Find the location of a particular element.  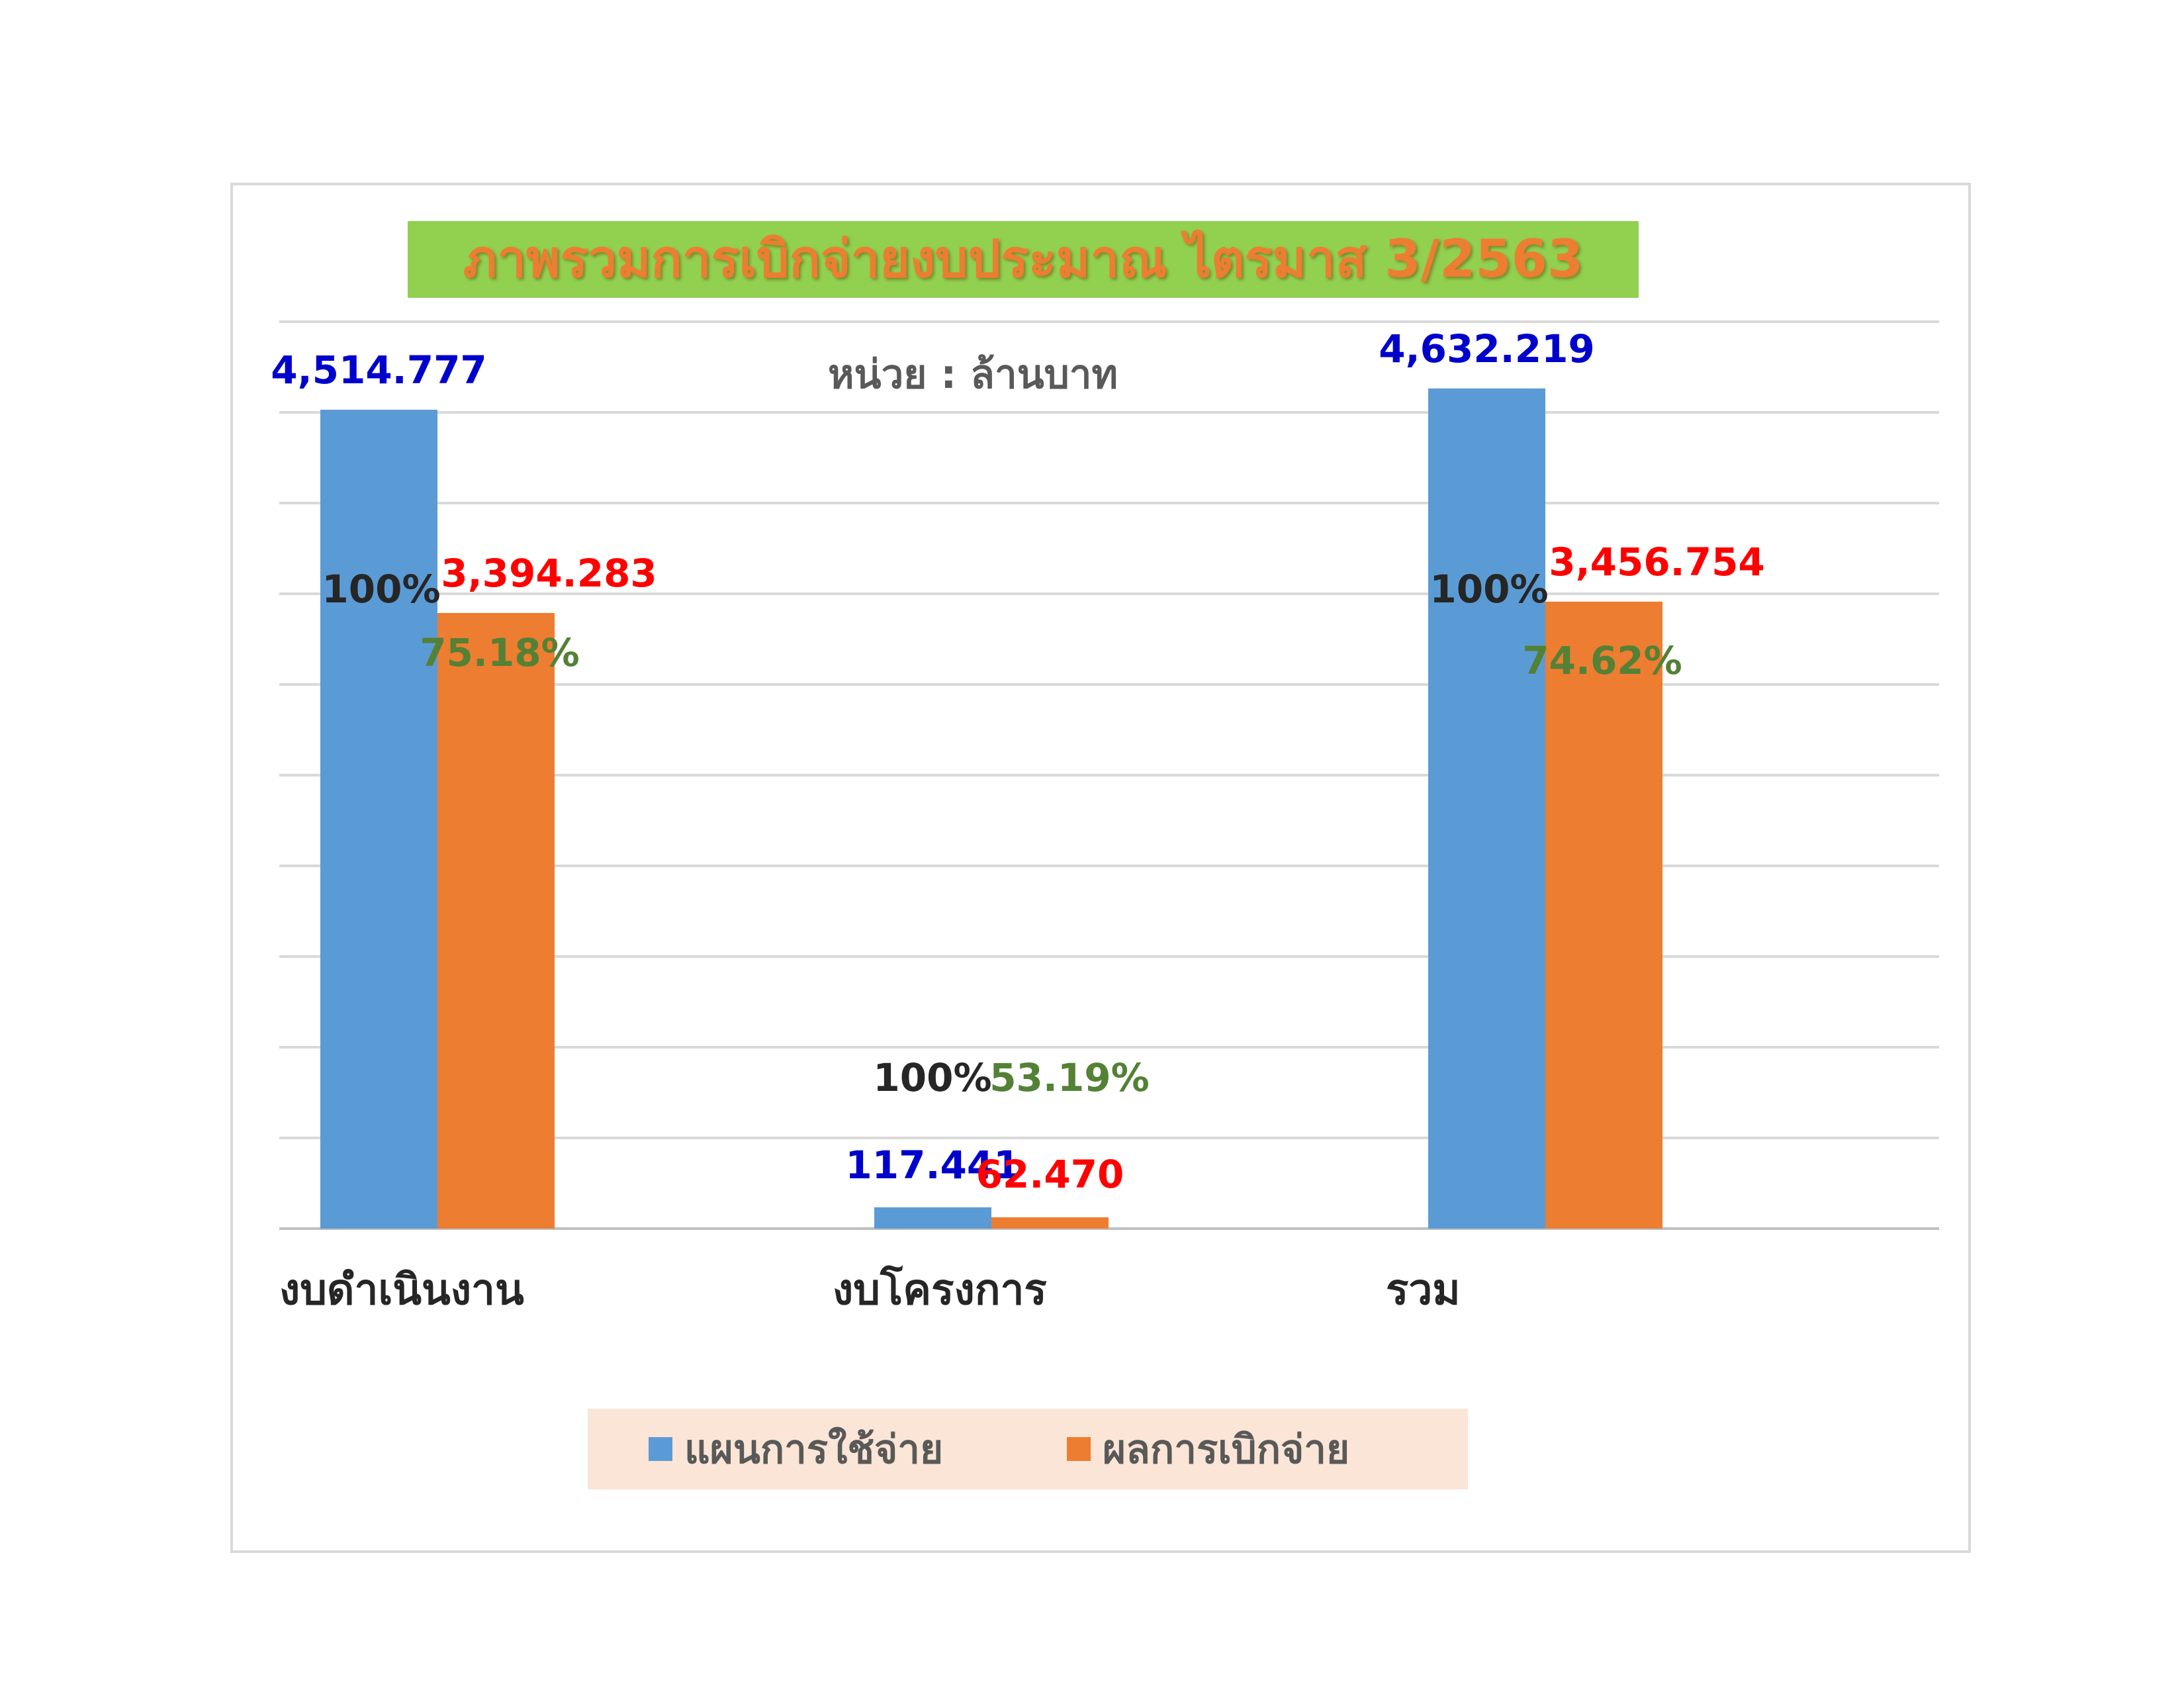

value-label-plan-2: 4,632.219 is located at coordinates (1487, 348).